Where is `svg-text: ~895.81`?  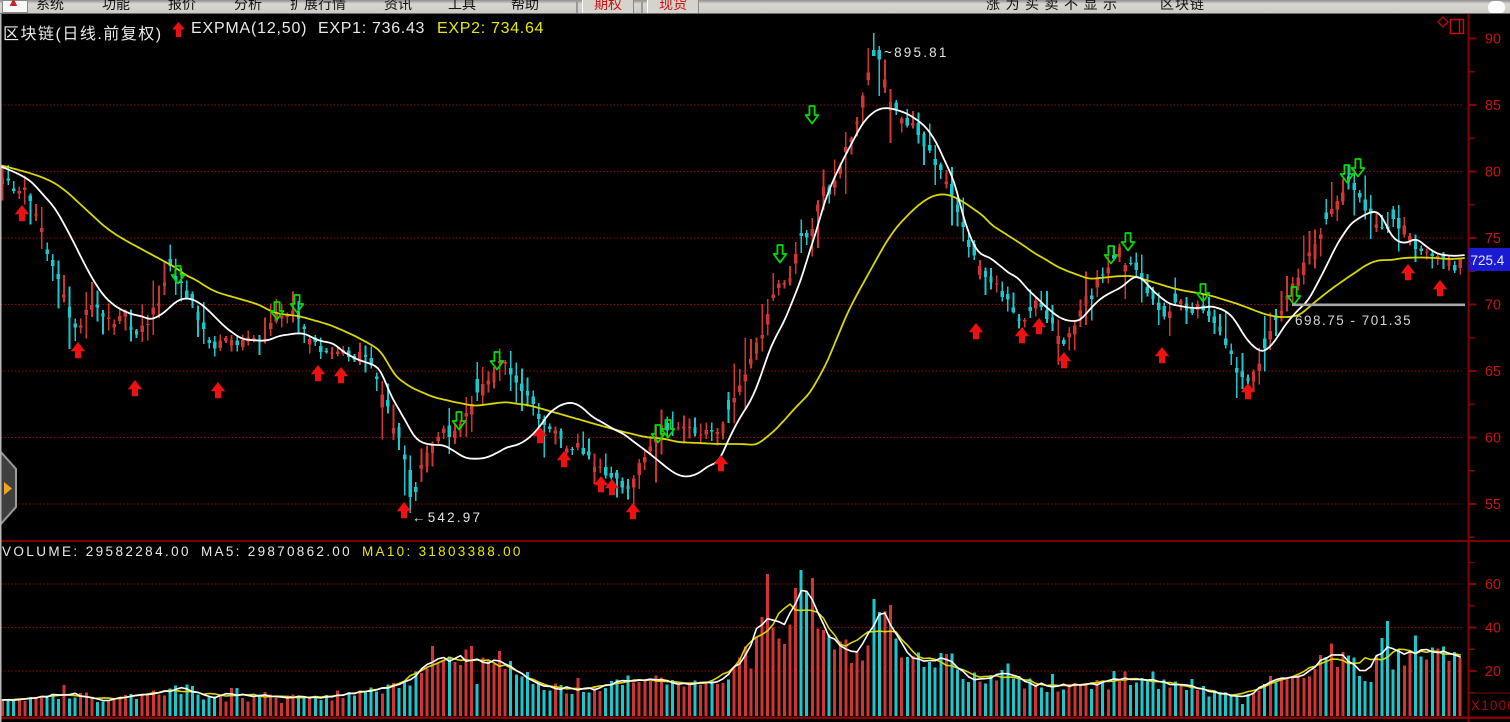 svg-text: ~895.81 is located at coordinates (916, 52).